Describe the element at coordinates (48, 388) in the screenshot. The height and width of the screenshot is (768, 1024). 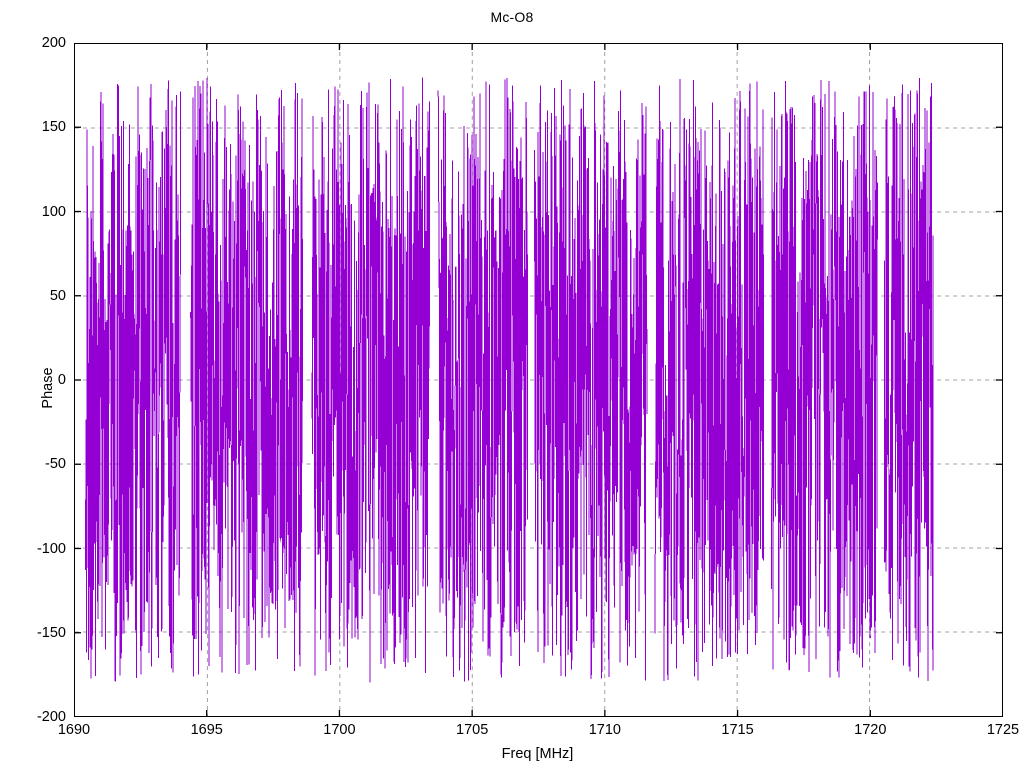
I see `y-axis-title: Phase` at that location.